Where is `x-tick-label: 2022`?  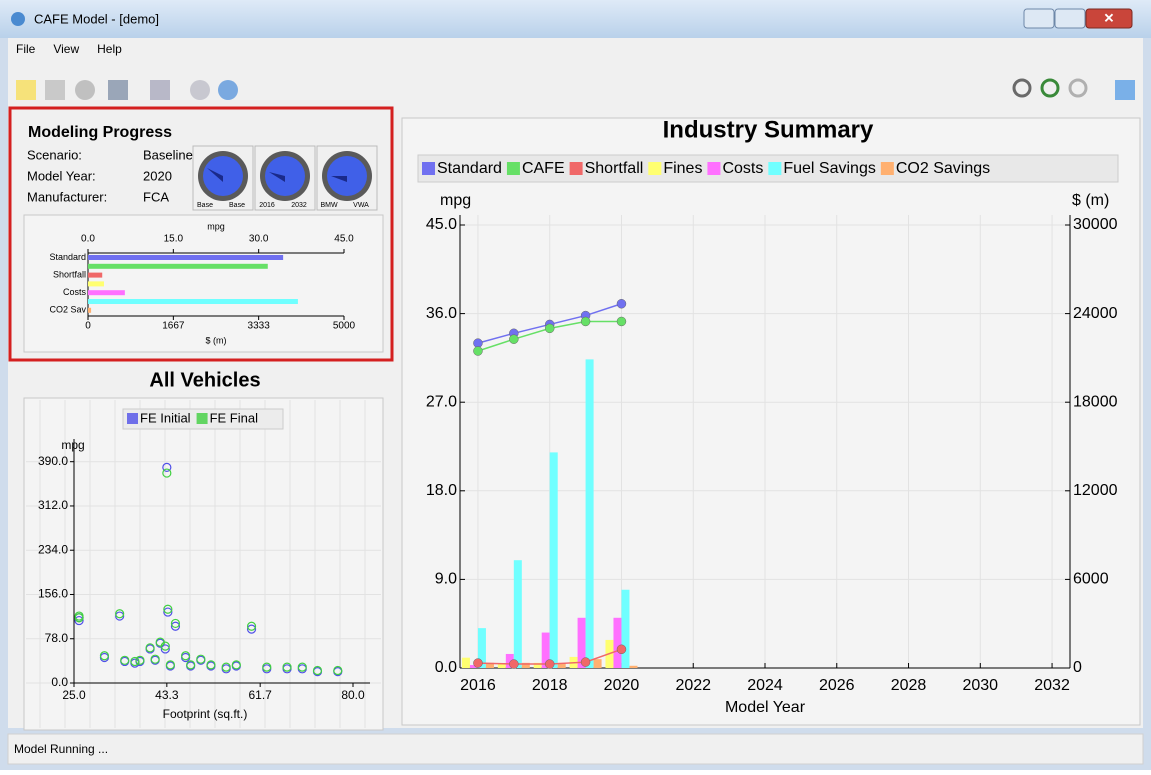 x-tick-label: 2022 is located at coordinates (693, 685).